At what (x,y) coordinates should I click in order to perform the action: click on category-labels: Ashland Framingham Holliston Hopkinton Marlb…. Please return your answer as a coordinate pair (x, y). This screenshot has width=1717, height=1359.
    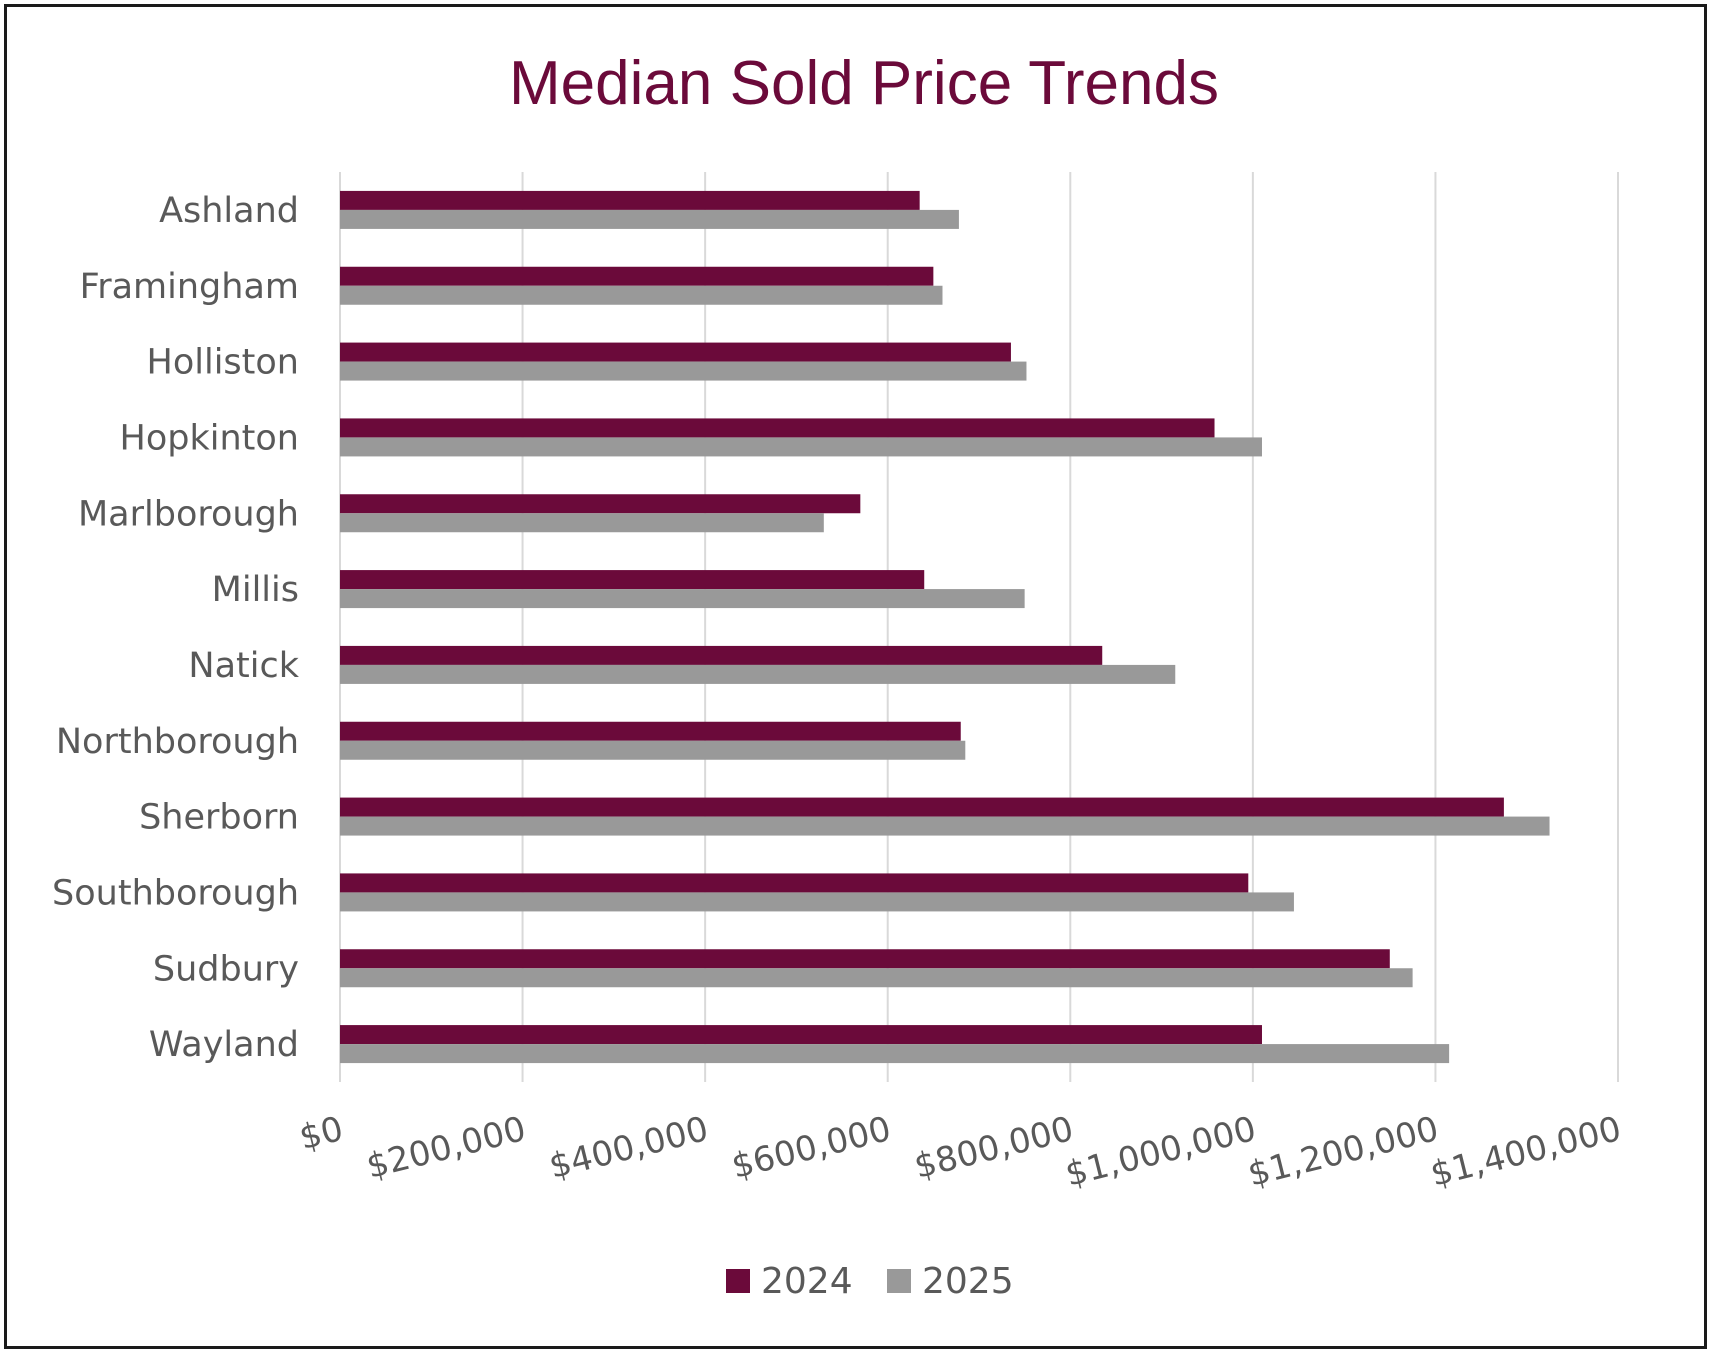
    Looking at the image, I should click on (176, 628).